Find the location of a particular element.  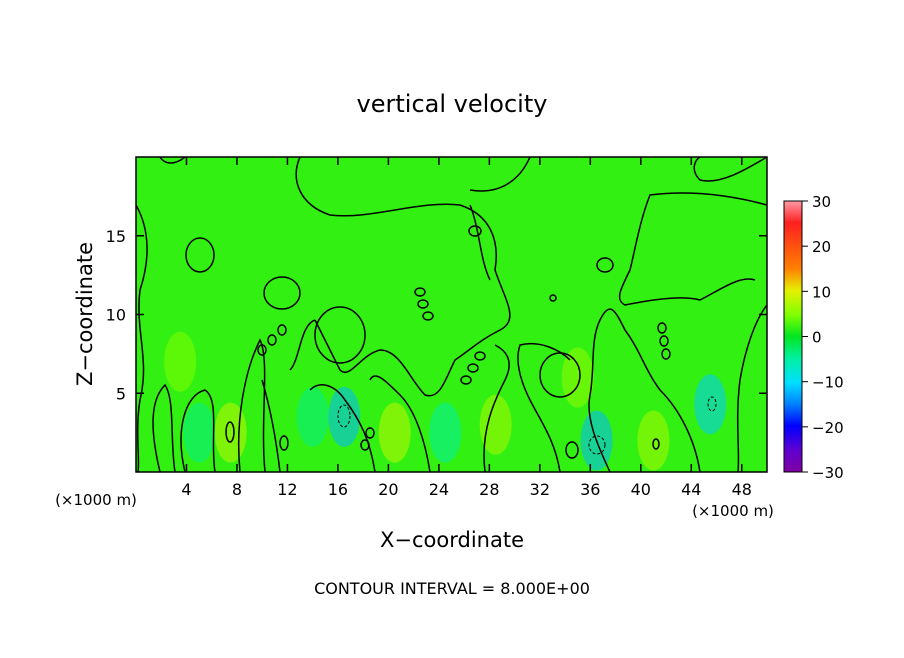

x-tick-label: 24 is located at coordinates (439, 489).